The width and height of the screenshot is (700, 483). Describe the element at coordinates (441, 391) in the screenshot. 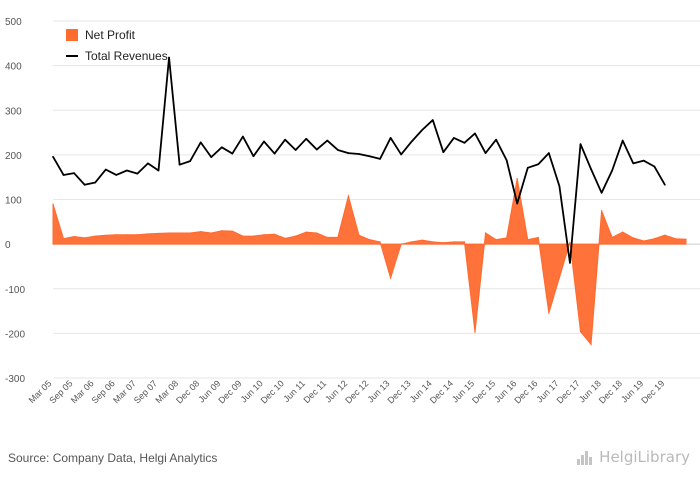

I see `x-tick-label: Dec 14` at that location.